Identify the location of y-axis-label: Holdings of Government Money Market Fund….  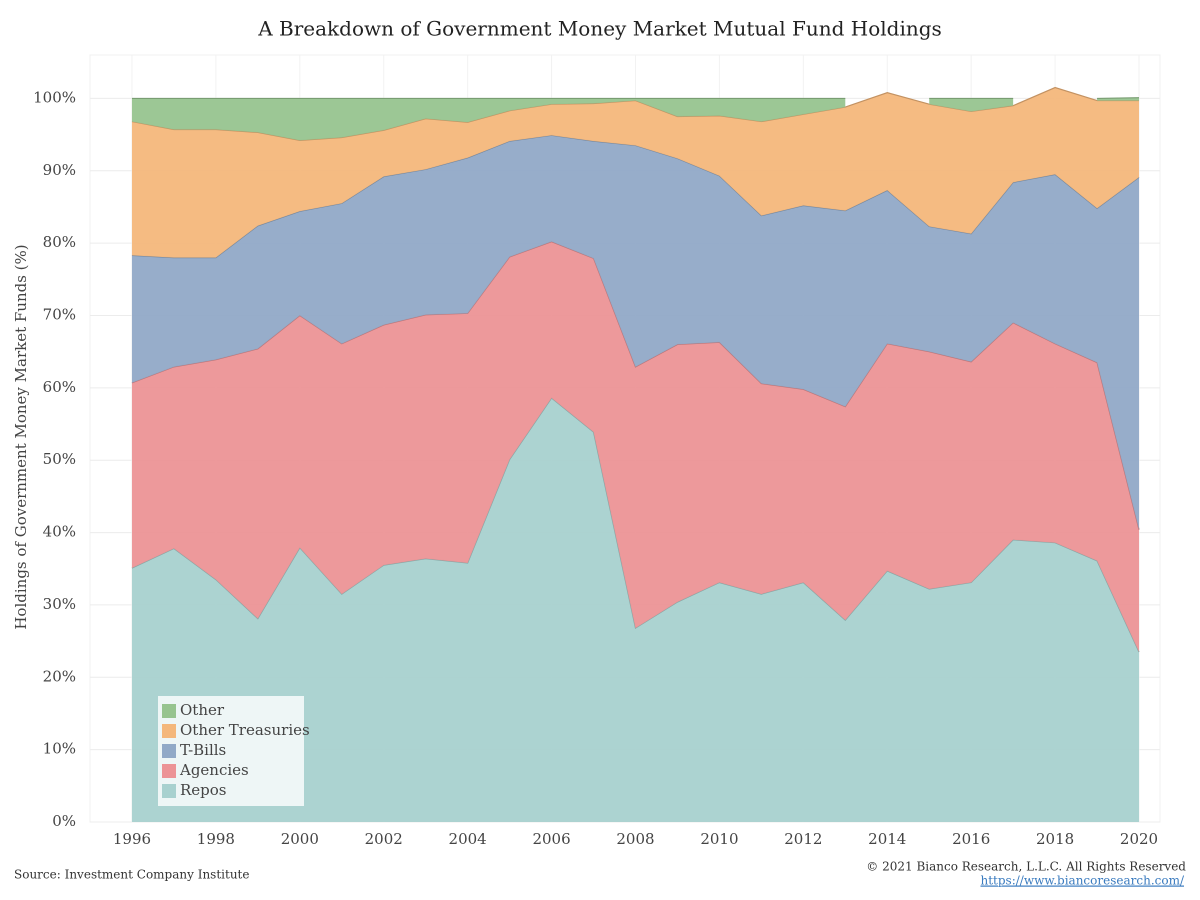
(21, 436).